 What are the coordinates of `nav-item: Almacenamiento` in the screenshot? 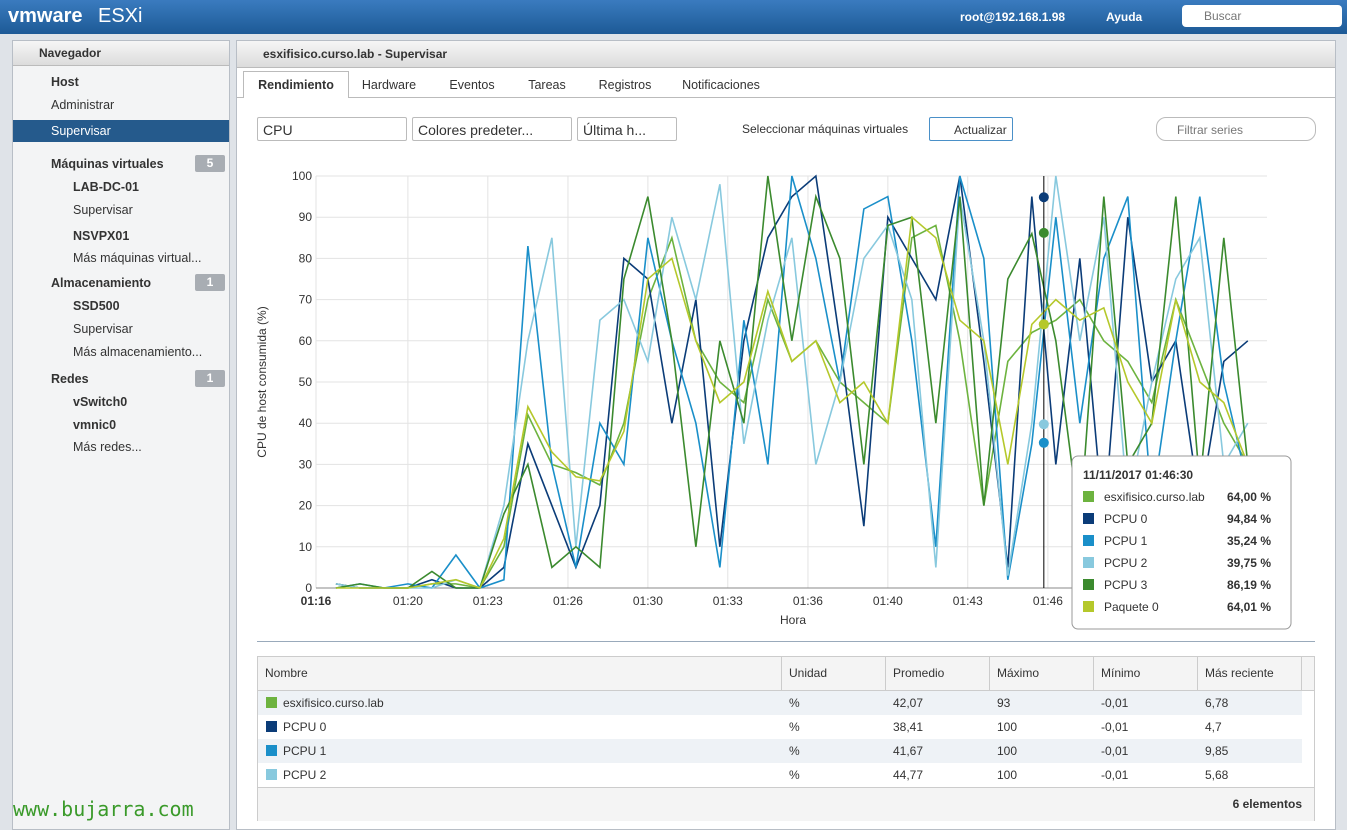 It's located at (101, 283).